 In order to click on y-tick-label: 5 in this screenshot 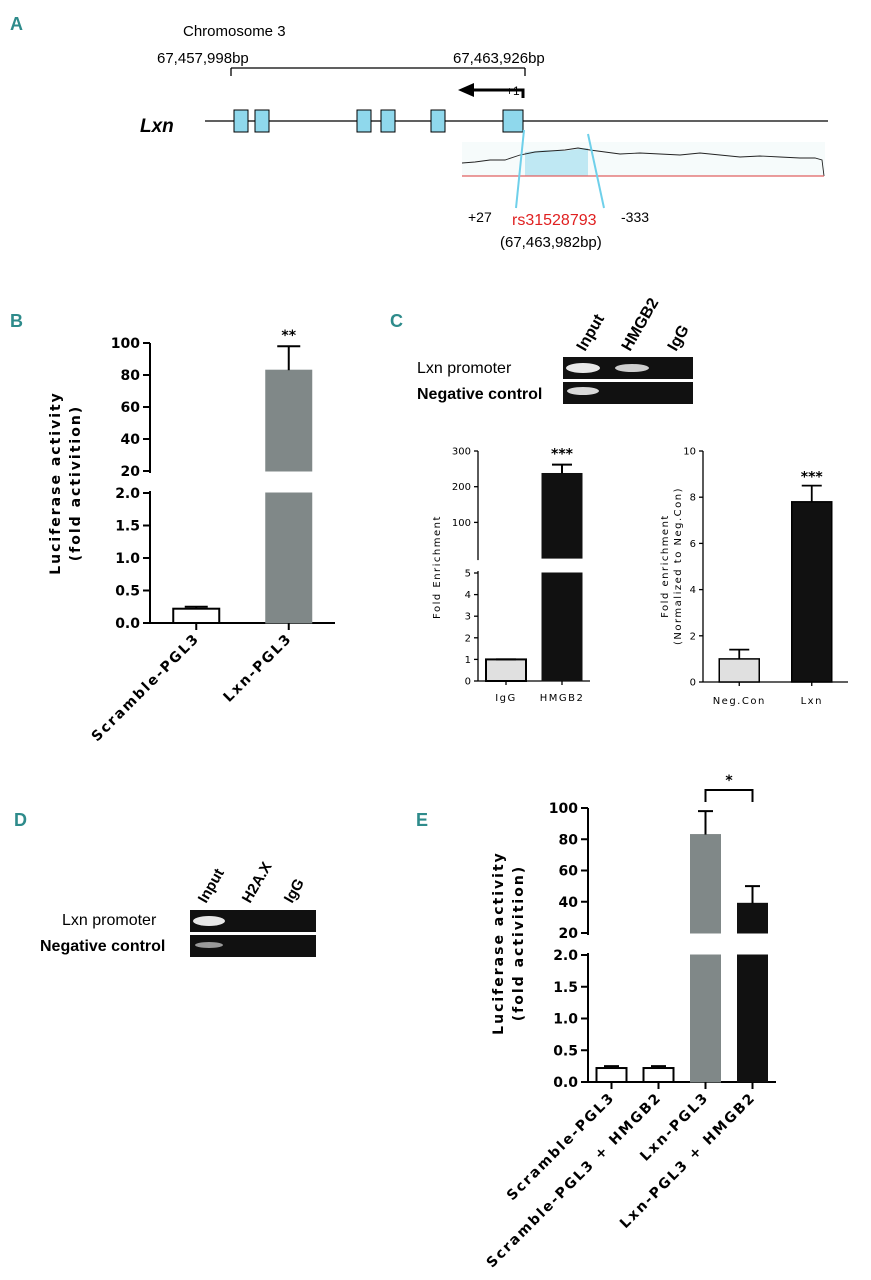, I will do `click(468, 574)`.